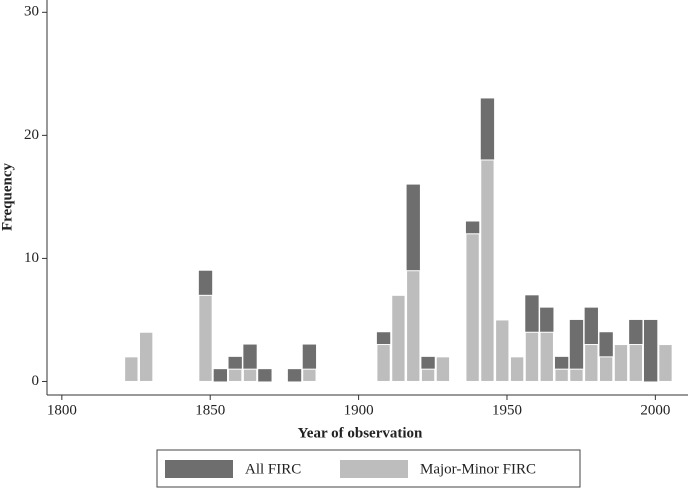  I want to click on y-tick-label: 0, so click(36, 381).